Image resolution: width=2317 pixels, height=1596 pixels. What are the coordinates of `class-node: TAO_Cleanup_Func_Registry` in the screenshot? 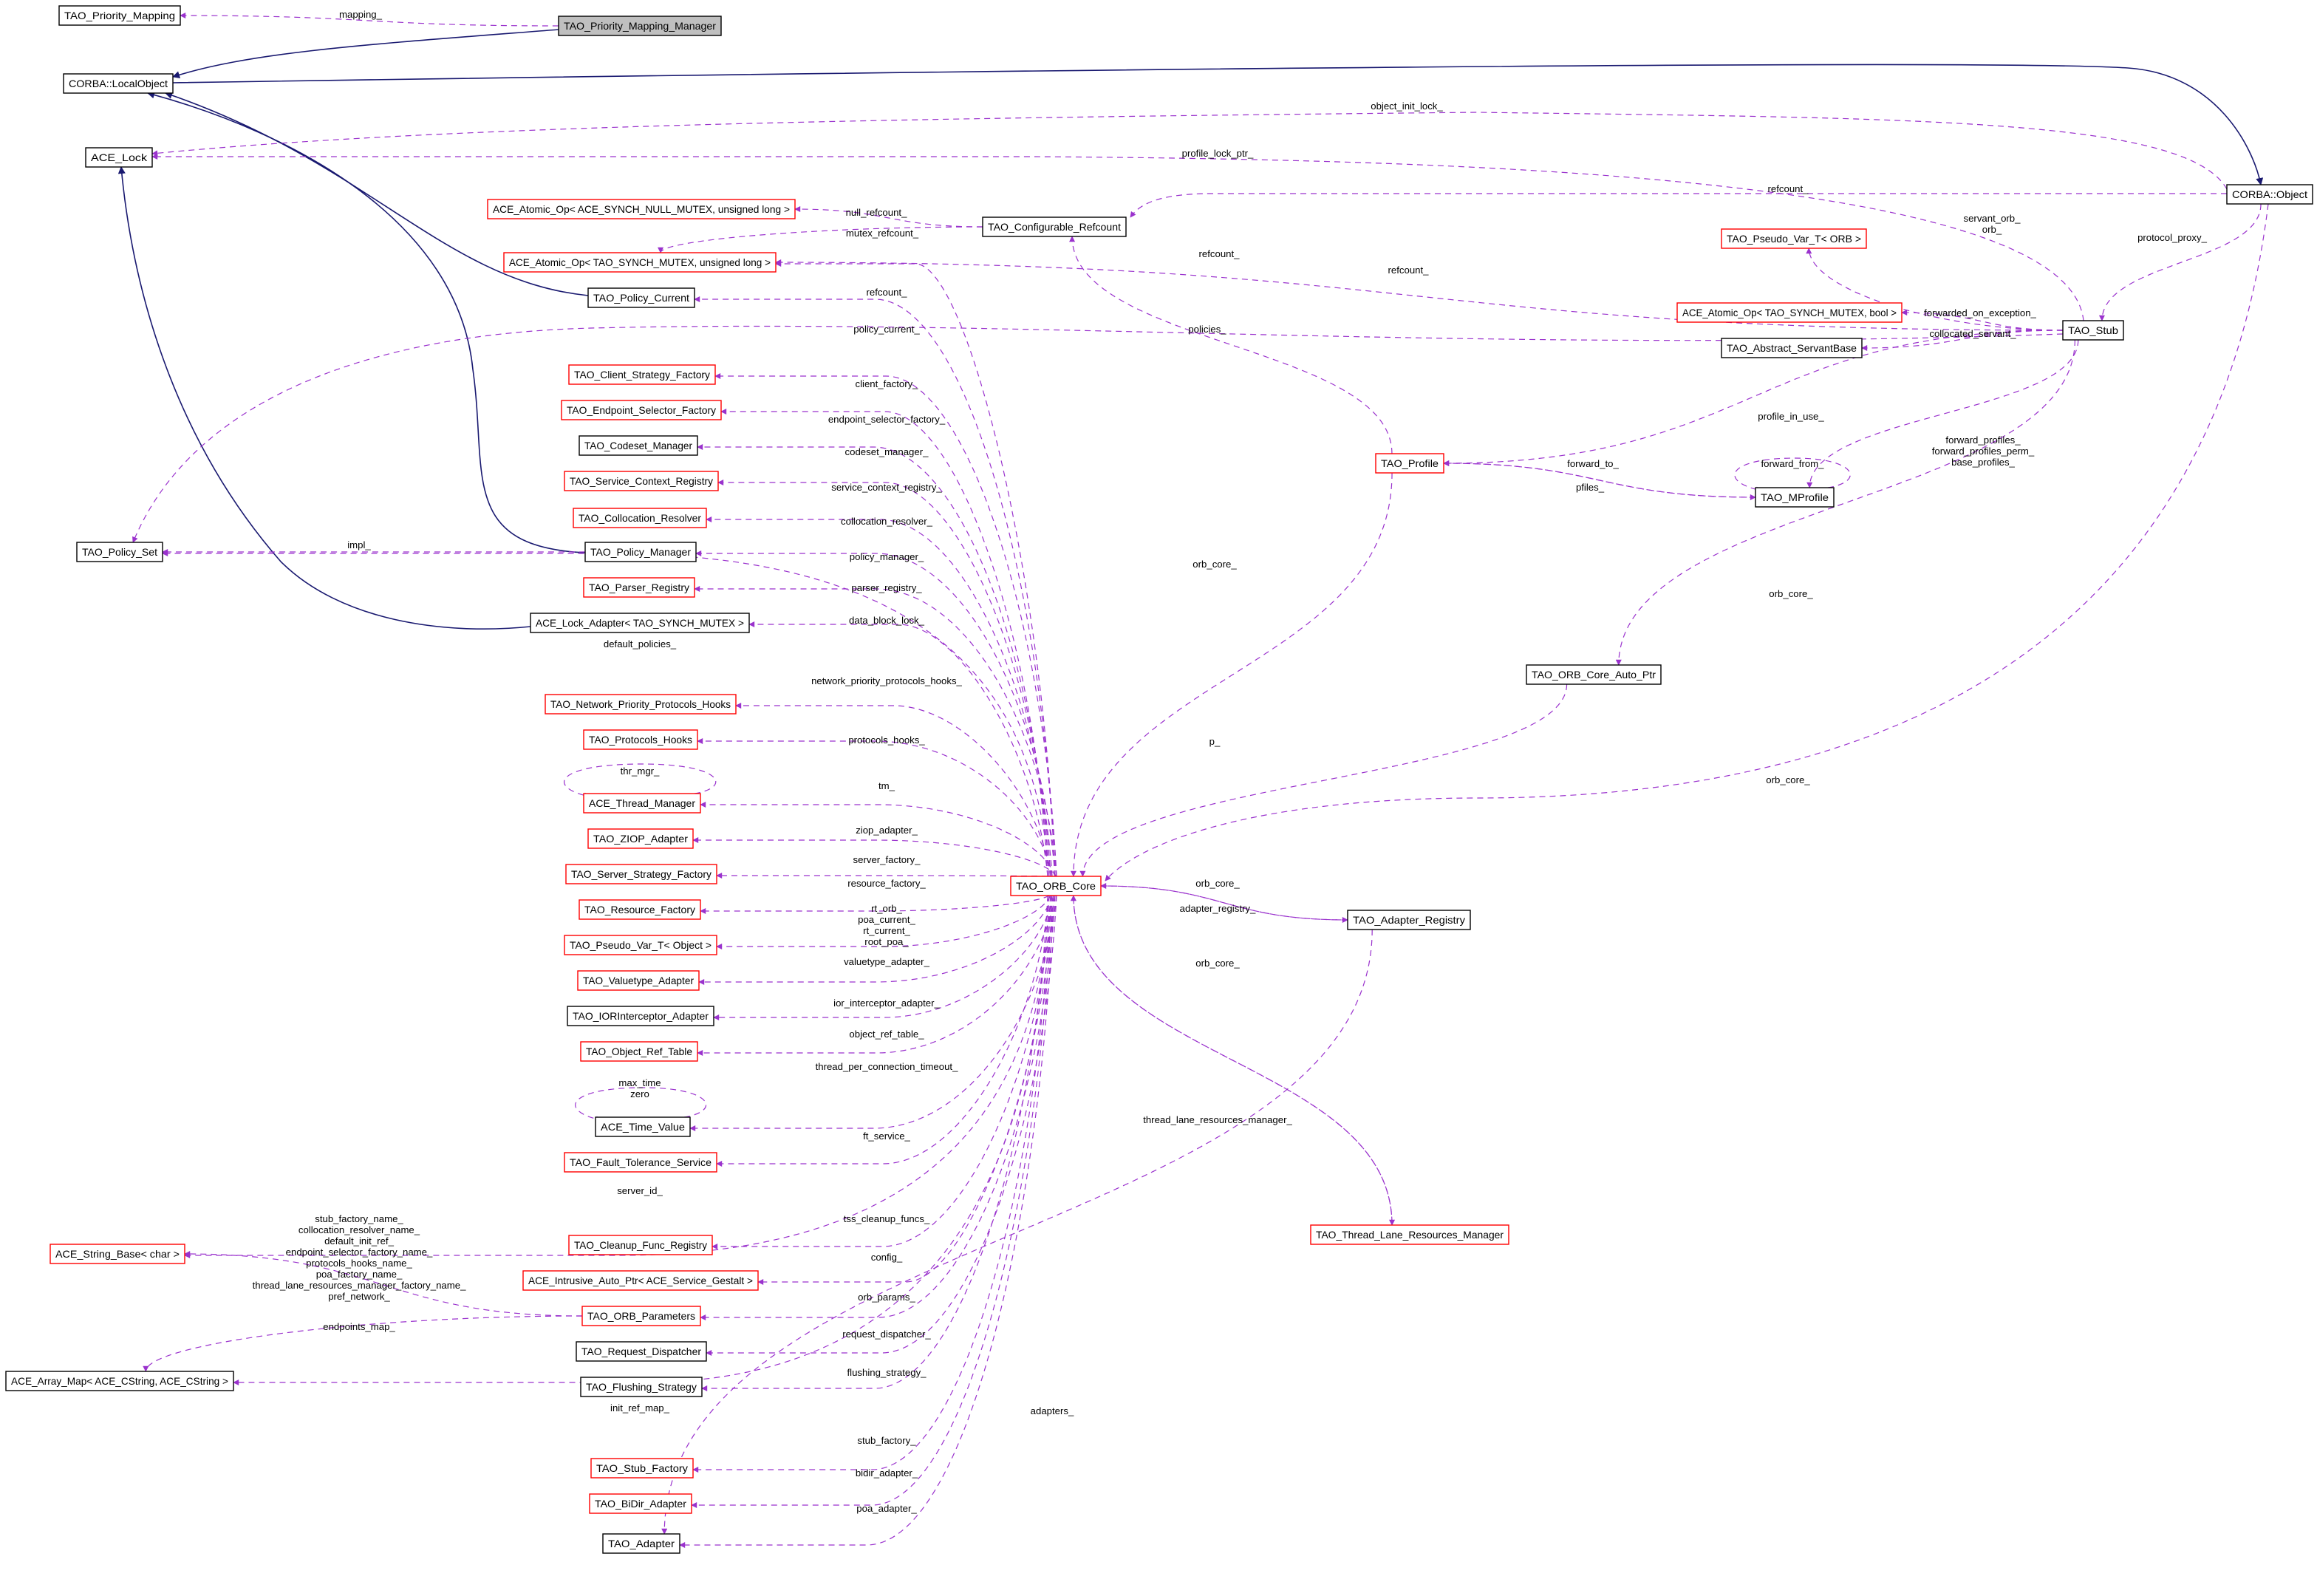 It's located at (640, 1245).